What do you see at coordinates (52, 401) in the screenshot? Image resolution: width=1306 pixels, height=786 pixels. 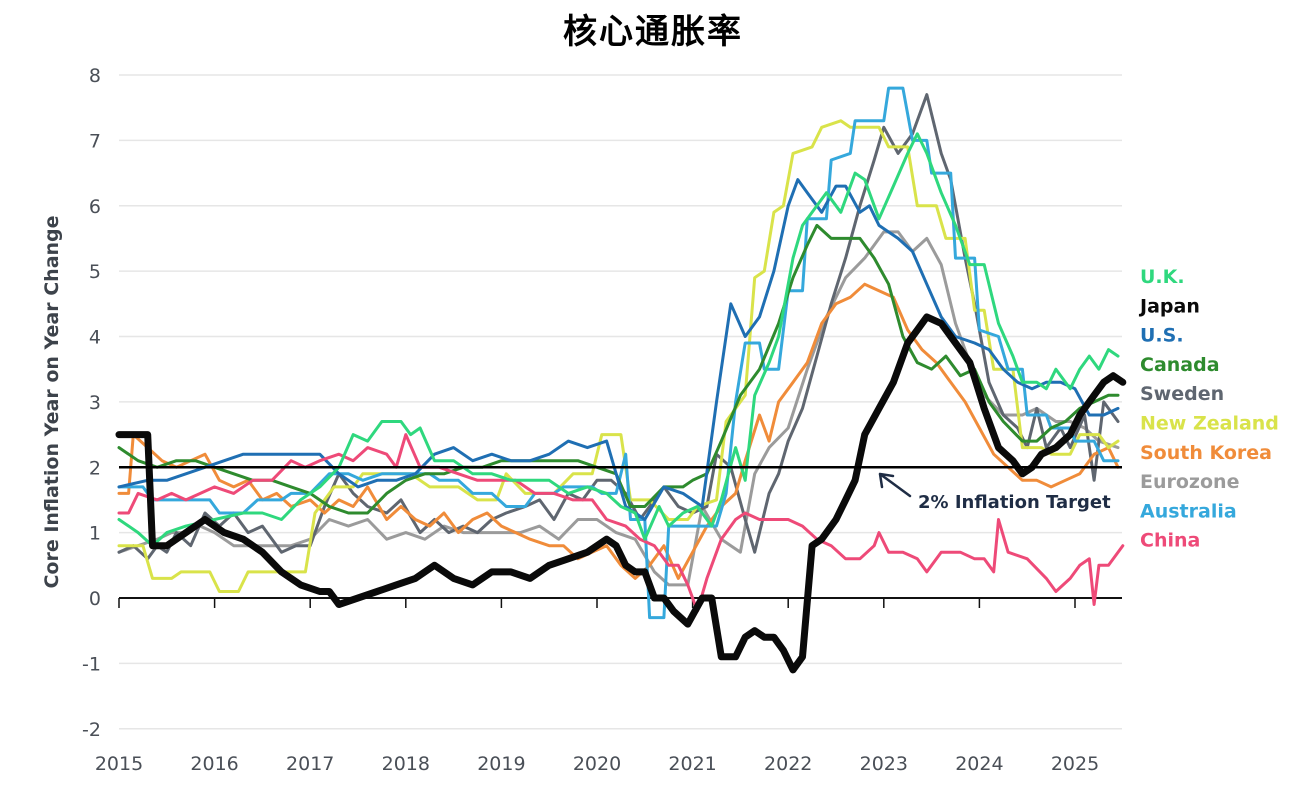 I see `y-axis-label: Core Inflation Year on Year Change` at bounding box center [52, 401].